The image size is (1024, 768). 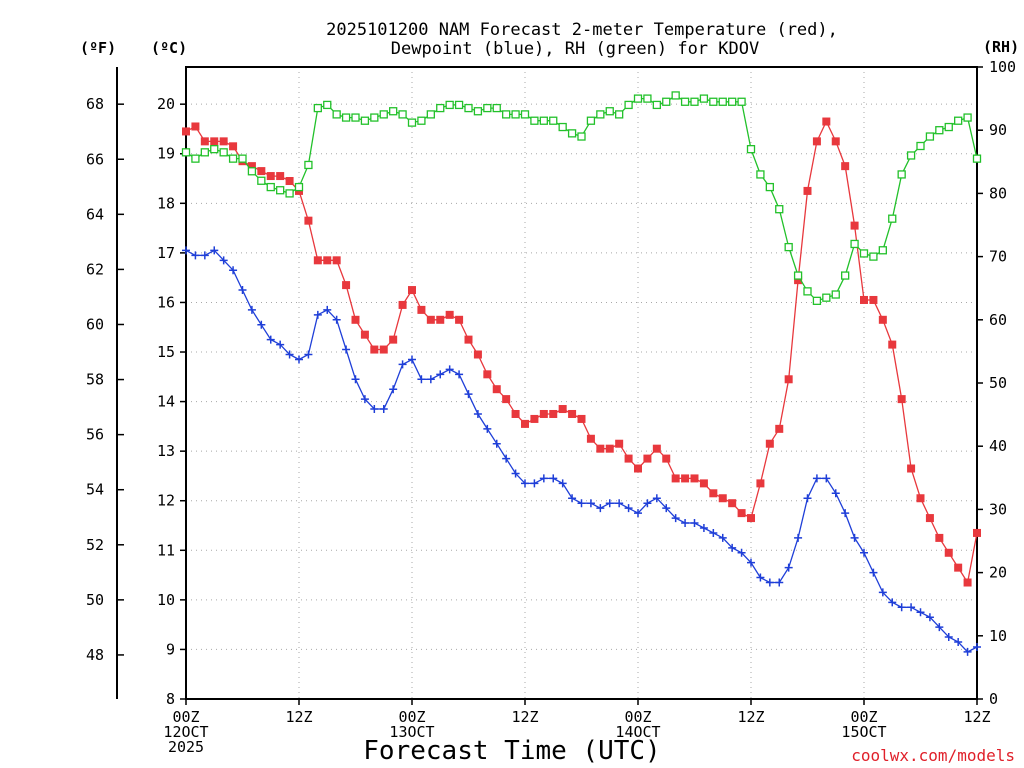 I want to click on x-tick-label: 15OCT, so click(x=863, y=732).